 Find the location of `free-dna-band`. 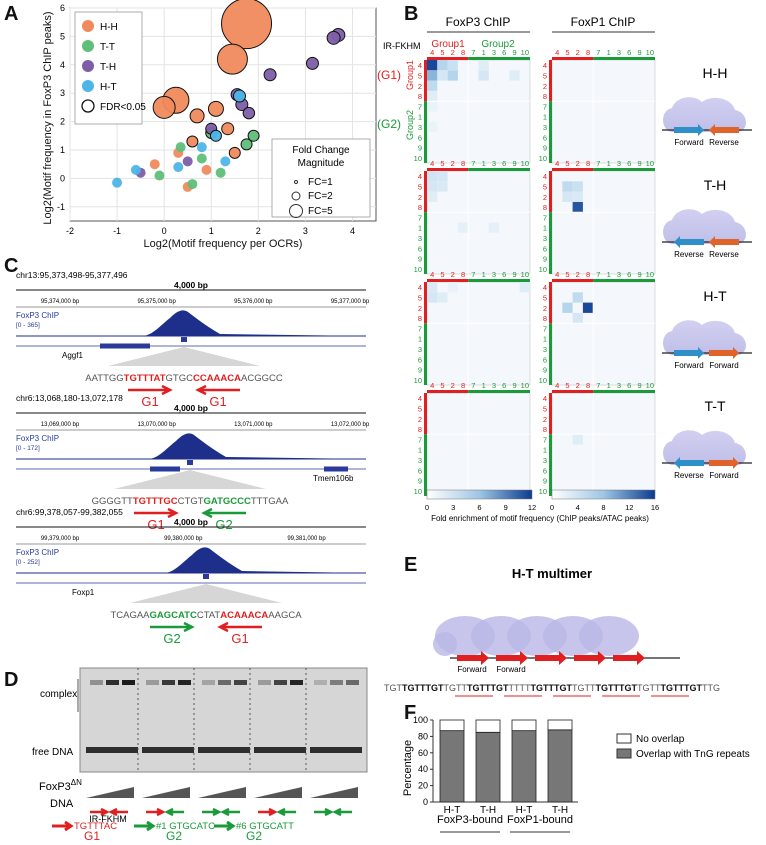

free-dna-band is located at coordinates (336, 750).